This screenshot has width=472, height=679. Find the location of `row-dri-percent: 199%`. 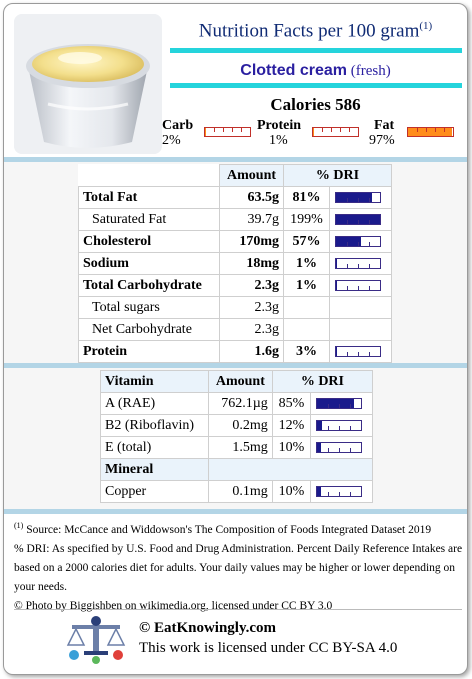

row-dri-percent: 199% is located at coordinates (306, 219).